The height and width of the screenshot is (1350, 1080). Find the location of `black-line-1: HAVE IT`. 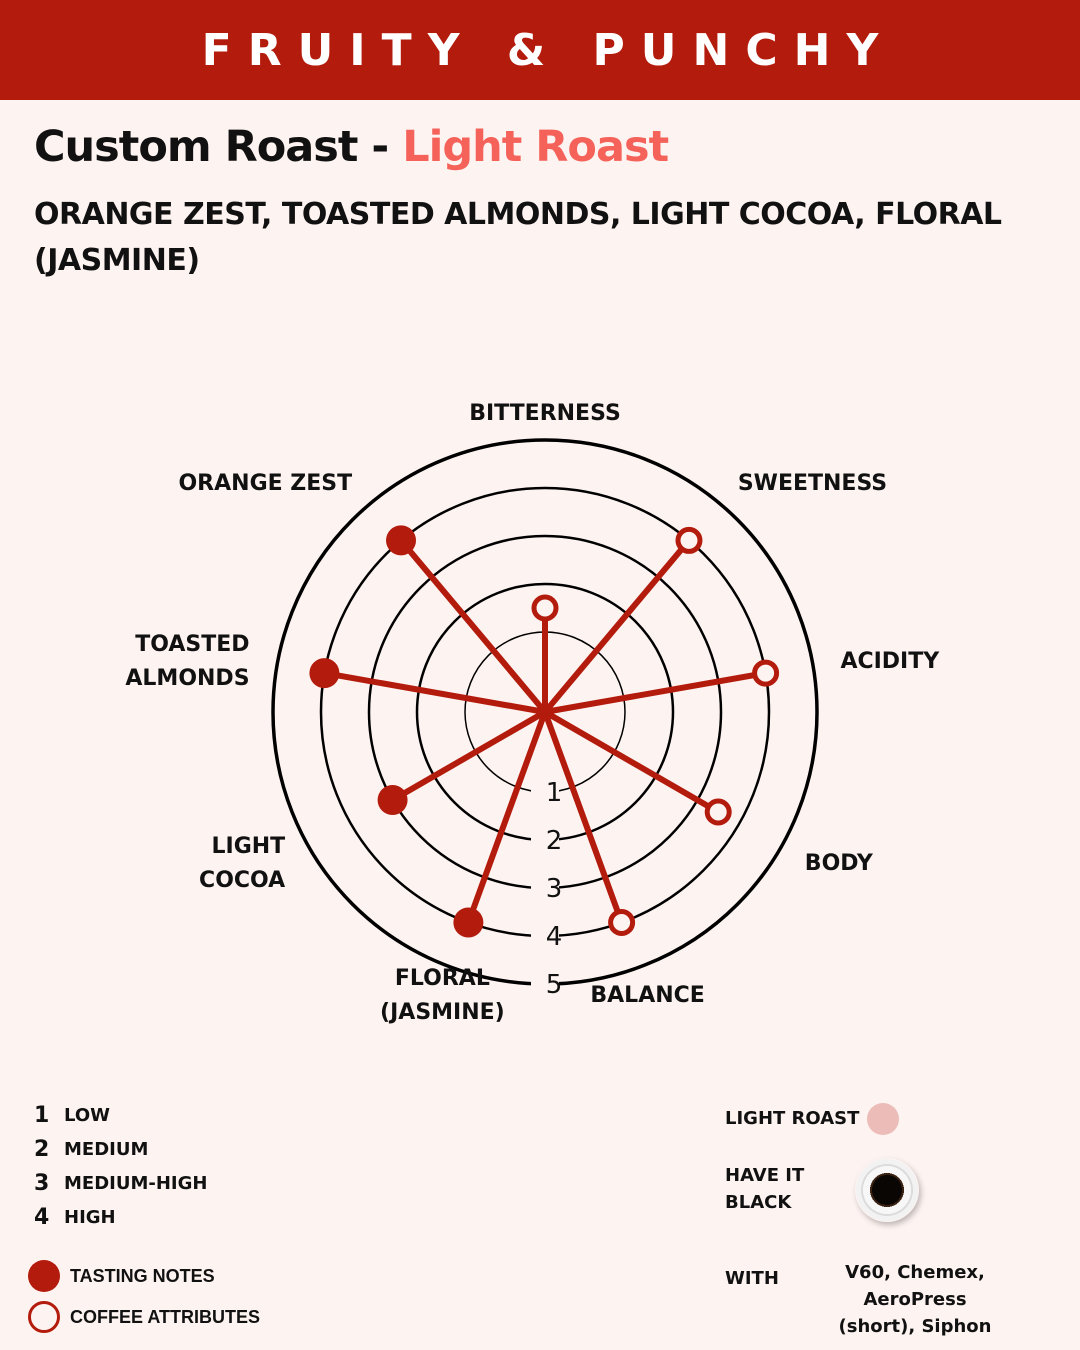

black-line-1: HAVE IT is located at coordinates (765, 1175).